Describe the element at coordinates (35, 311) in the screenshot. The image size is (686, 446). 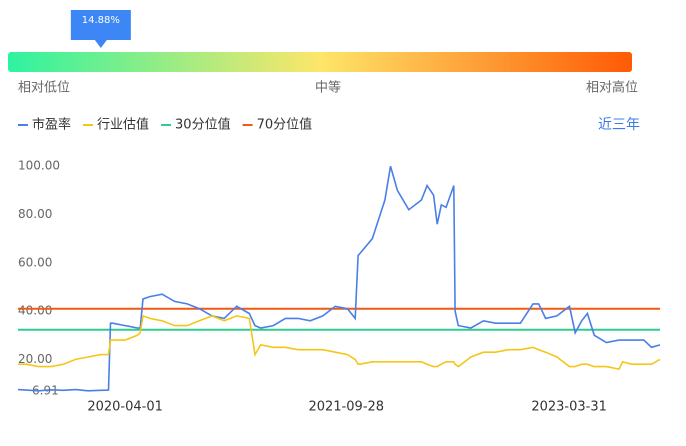
I see `y-tick-label: 40.00` at that location.